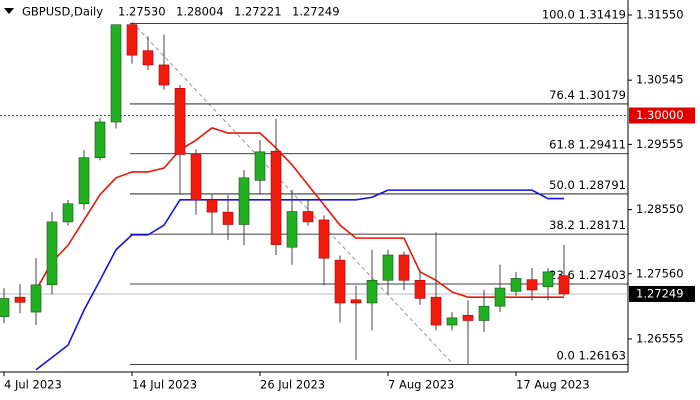 This screenshot has width=700, height=400. What do you see at coordinates (562, 225) in the screenshot?
I see `fib-level: 38.2` at bounding box center [562, 225].